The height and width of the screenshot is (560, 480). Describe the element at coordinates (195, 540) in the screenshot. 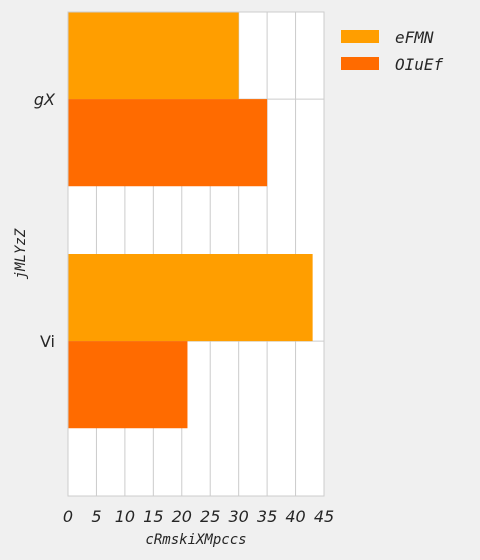

I see `x-axis-title: cRmskiXMpccs` at that location.